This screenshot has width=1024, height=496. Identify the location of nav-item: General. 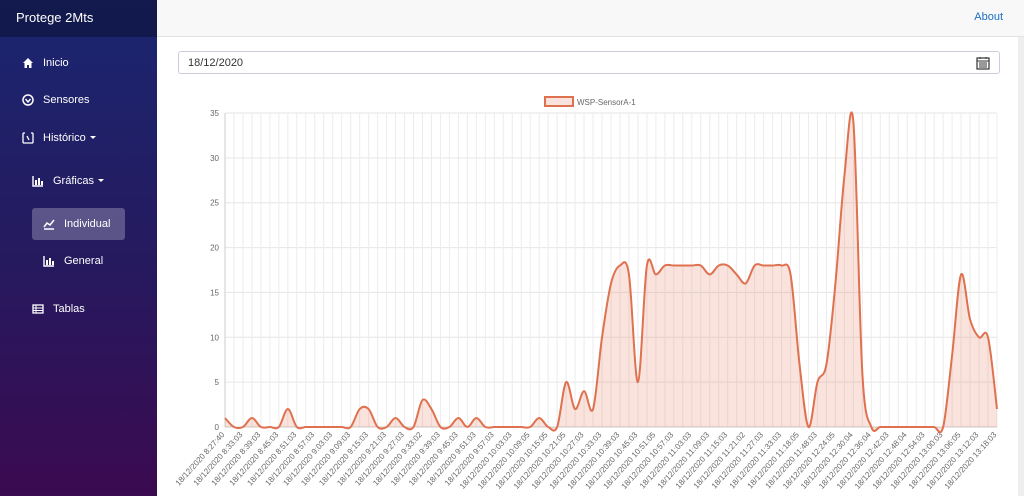
(73, 261).